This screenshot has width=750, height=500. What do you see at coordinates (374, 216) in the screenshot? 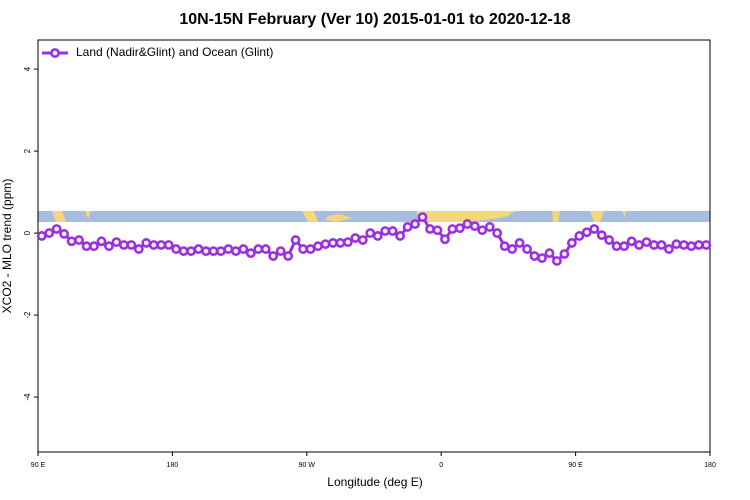
I see `map-band` at bounding box center [374, 216].